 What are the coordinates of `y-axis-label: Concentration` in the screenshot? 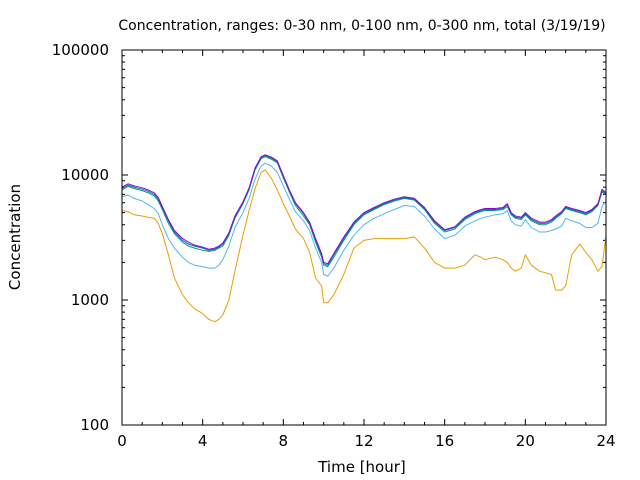 It's located at (15, 237).